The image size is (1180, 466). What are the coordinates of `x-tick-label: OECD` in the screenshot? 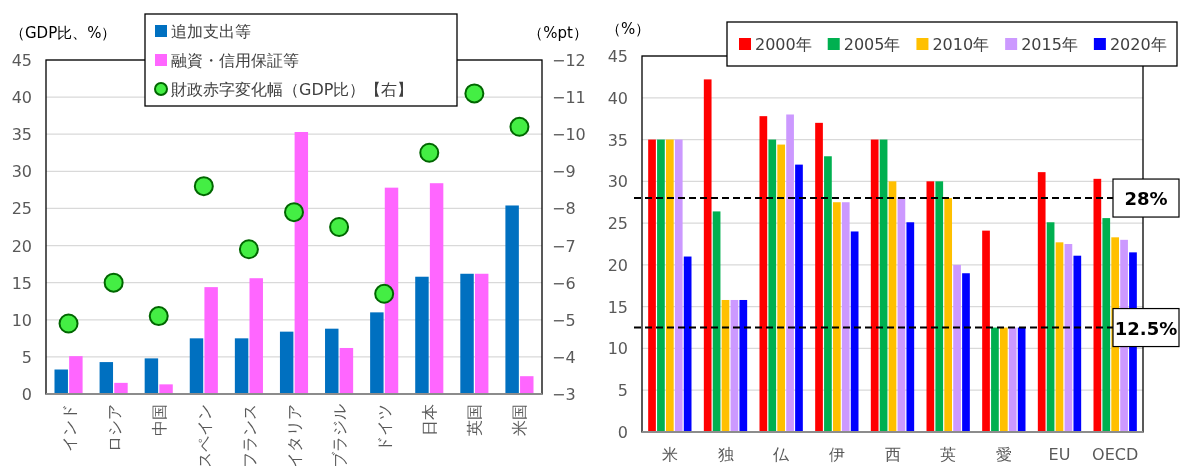 It's located at (1115, 454).